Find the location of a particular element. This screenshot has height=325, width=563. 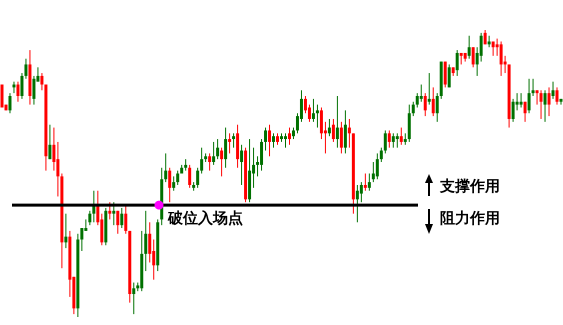

annotation: 破位入场点 is located at coordinates (205, 218).